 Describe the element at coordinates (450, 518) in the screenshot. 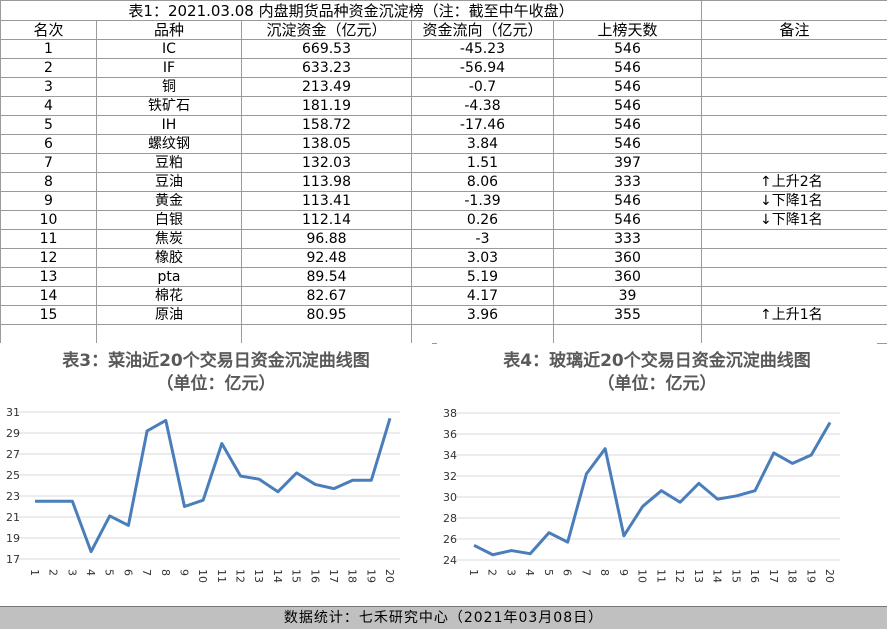

I see `y-tick-label: 28` at that location.